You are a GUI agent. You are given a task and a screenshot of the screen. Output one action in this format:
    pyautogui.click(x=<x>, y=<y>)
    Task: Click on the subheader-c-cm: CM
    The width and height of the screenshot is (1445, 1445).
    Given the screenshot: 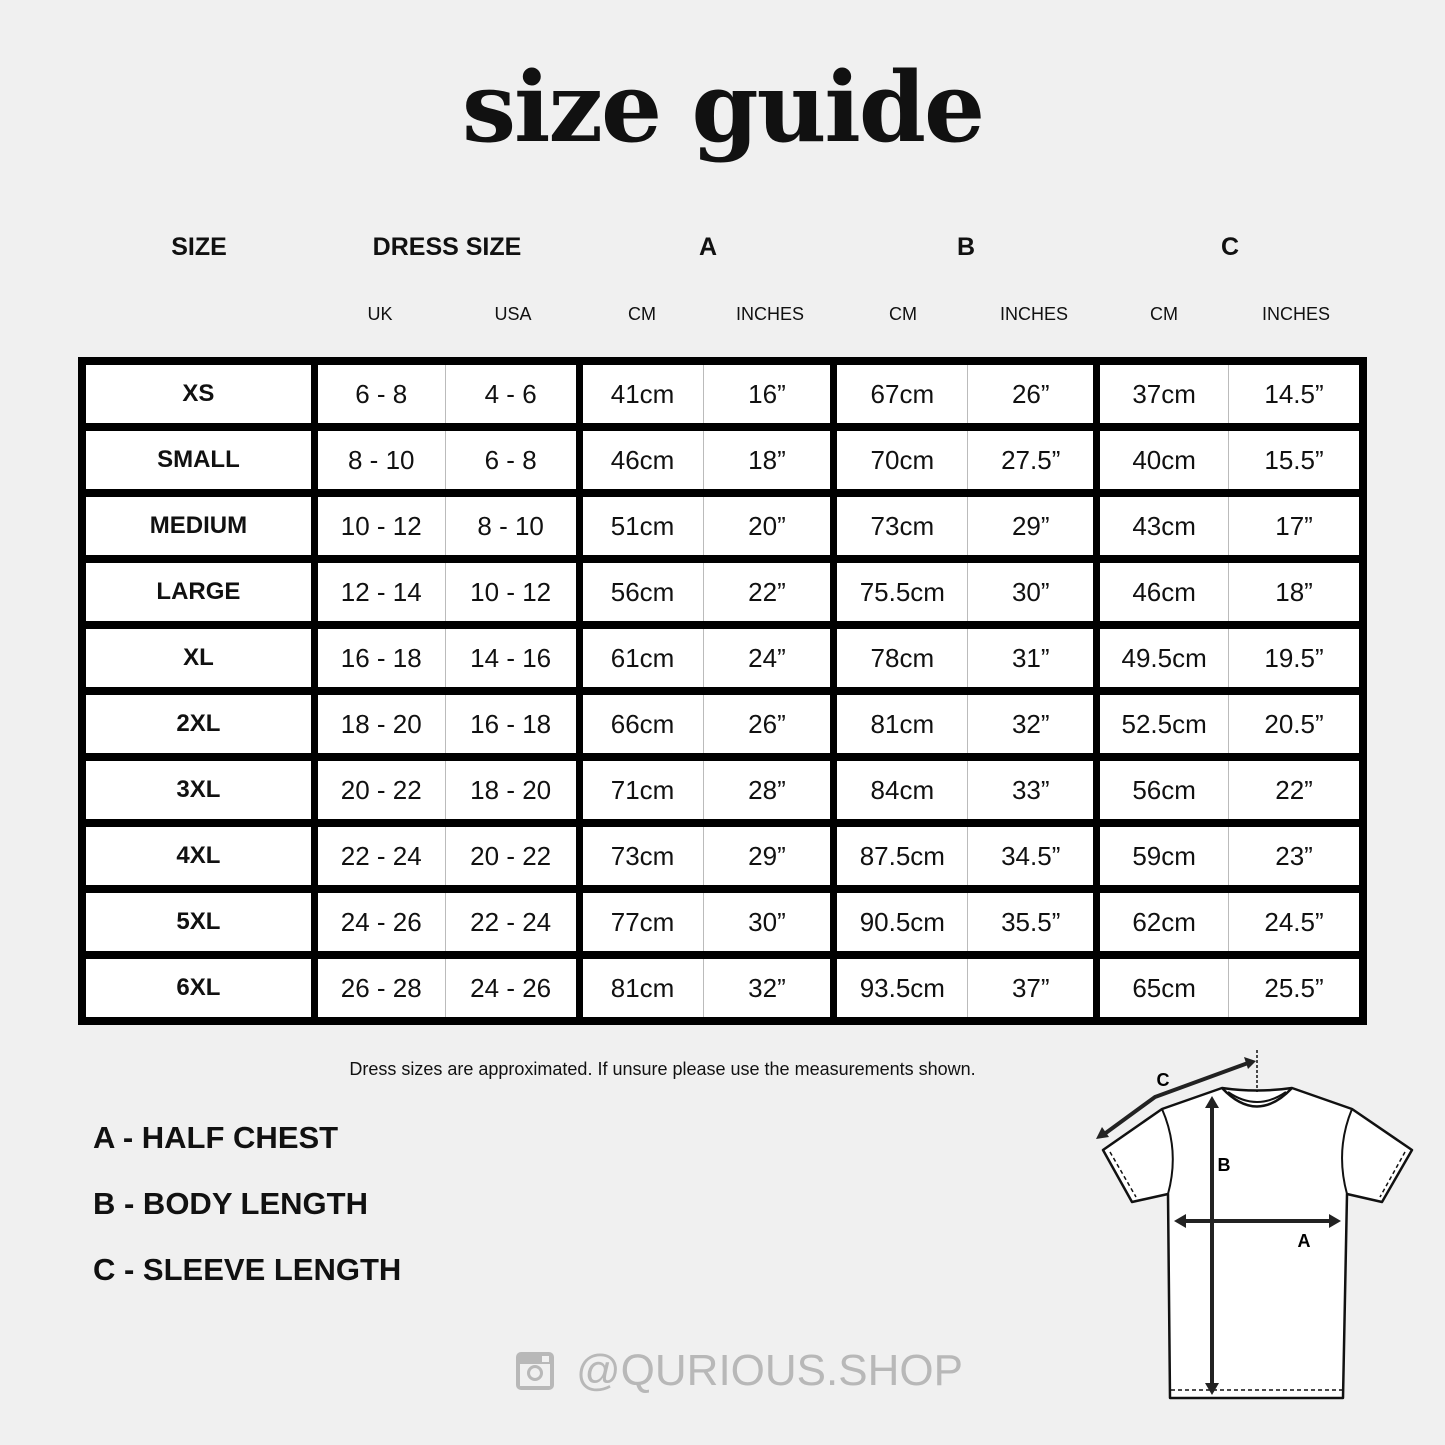 What is the action you would take?
    pyautogui.click(x=1164, y=314)
    